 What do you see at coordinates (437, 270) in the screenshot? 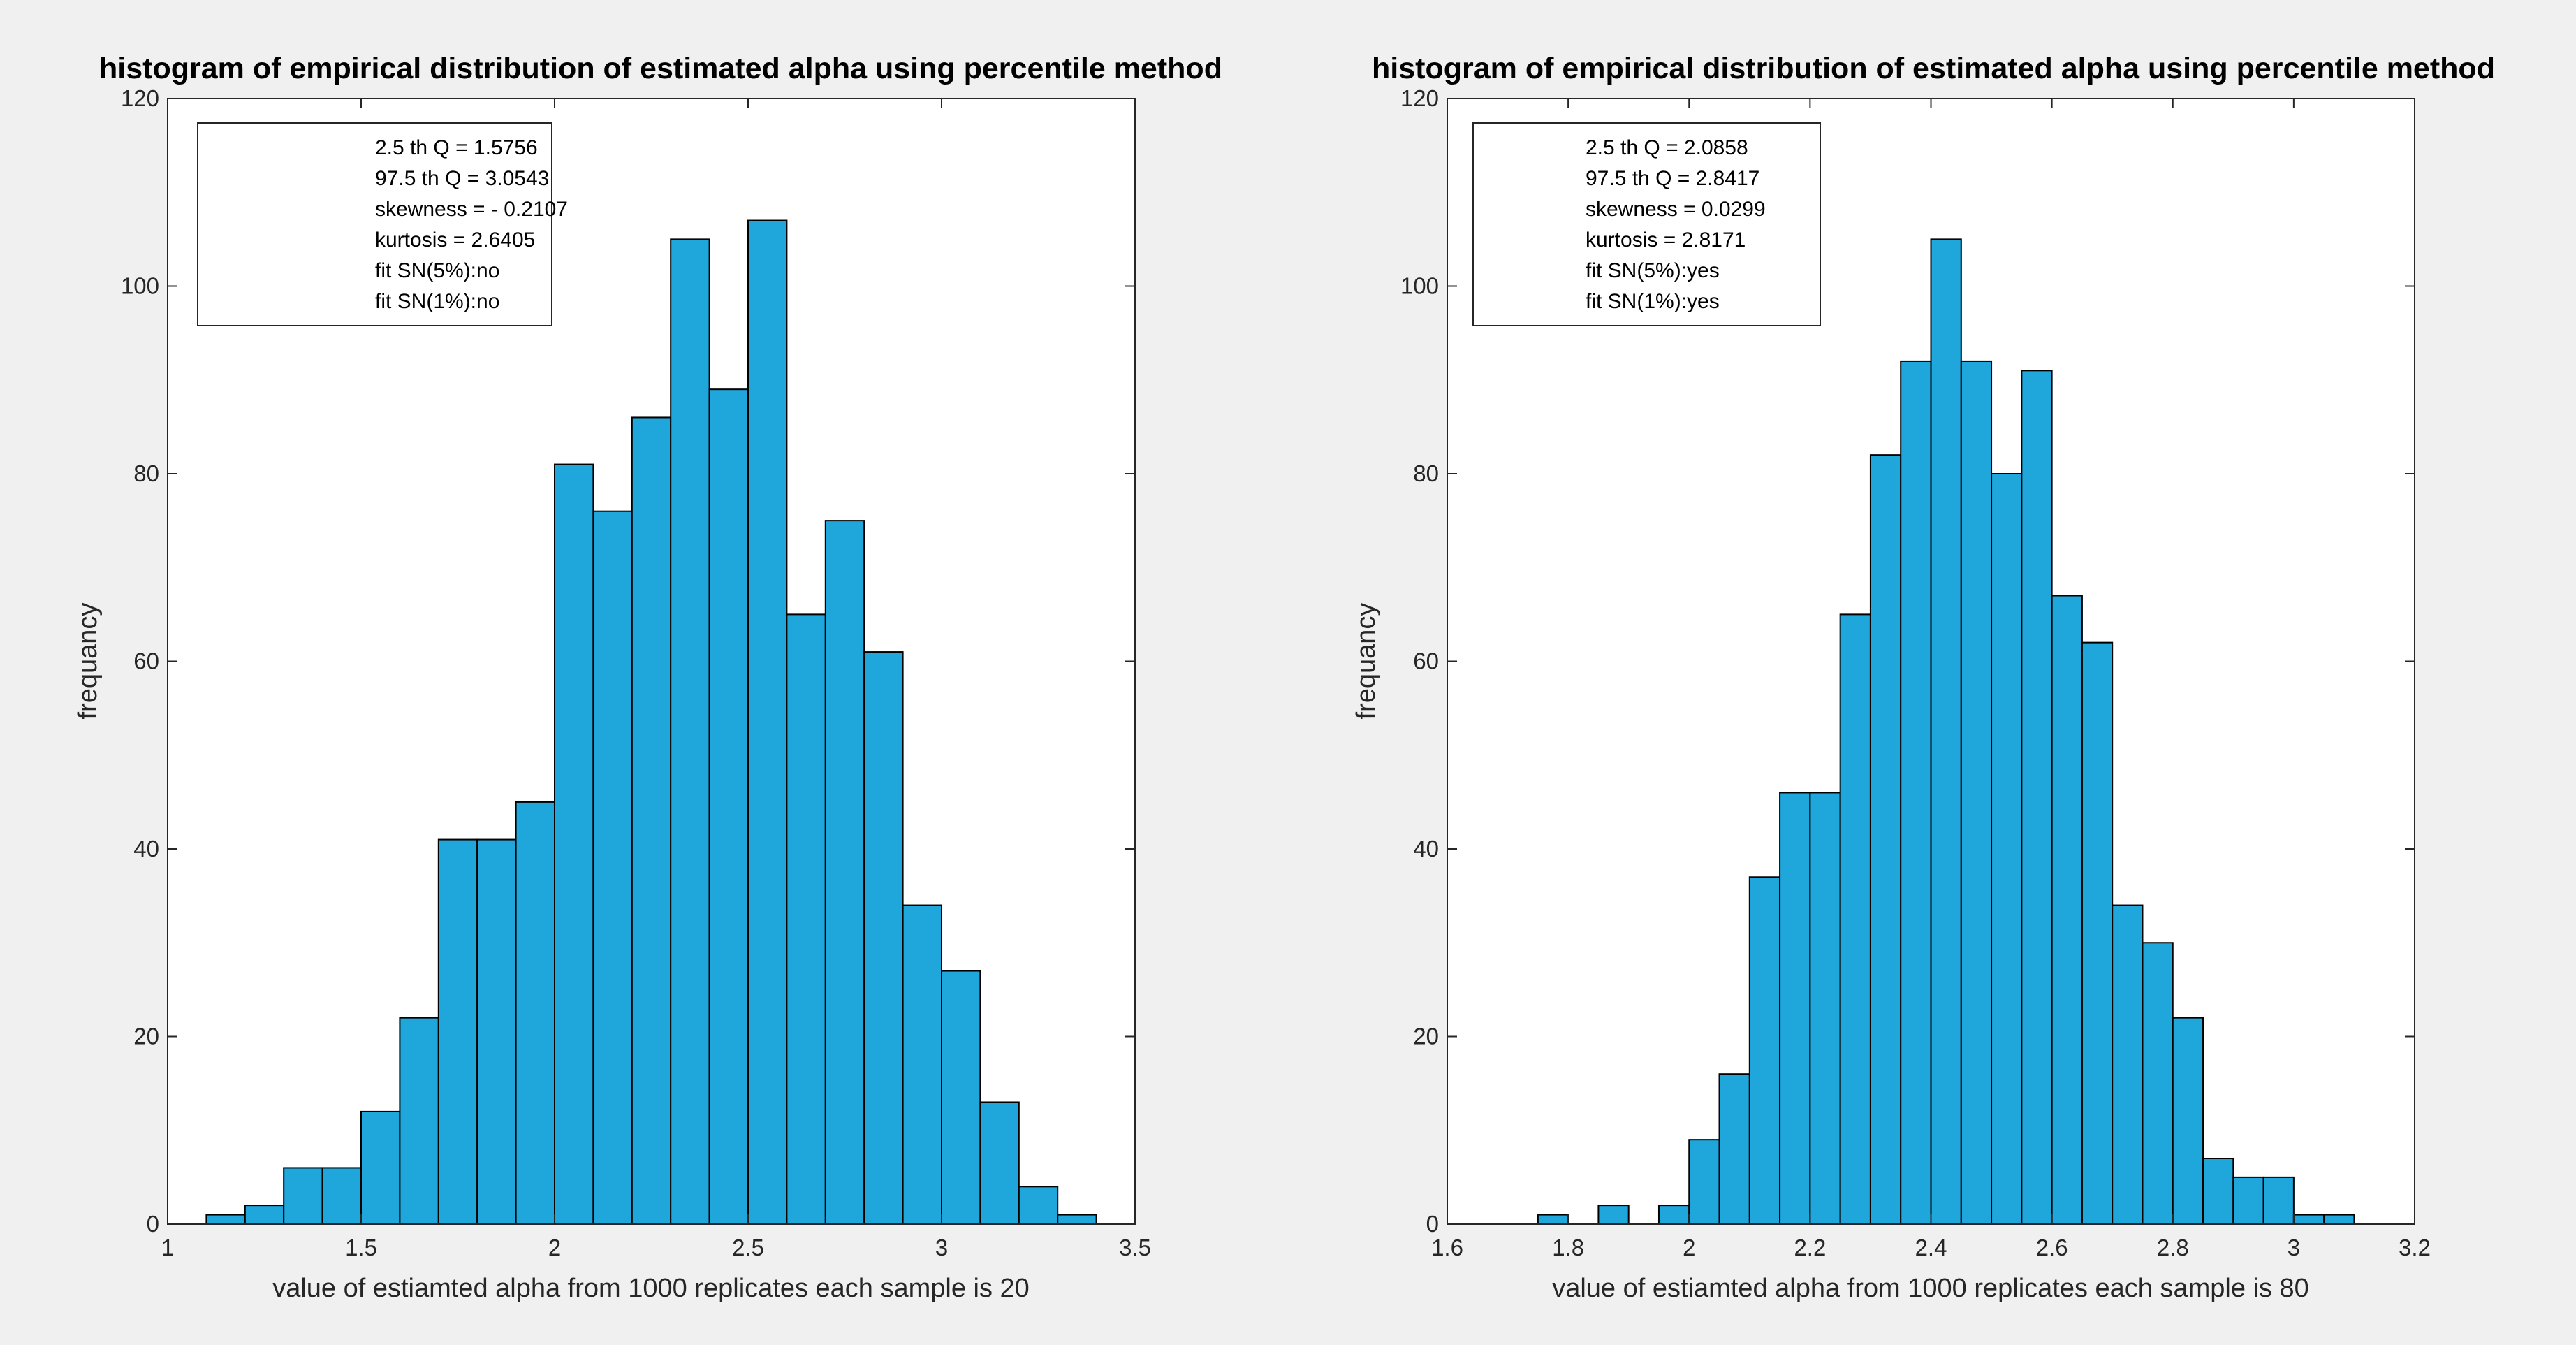
I see `legend-line: fit SN(5%):no` at bounding box center [437, 270].